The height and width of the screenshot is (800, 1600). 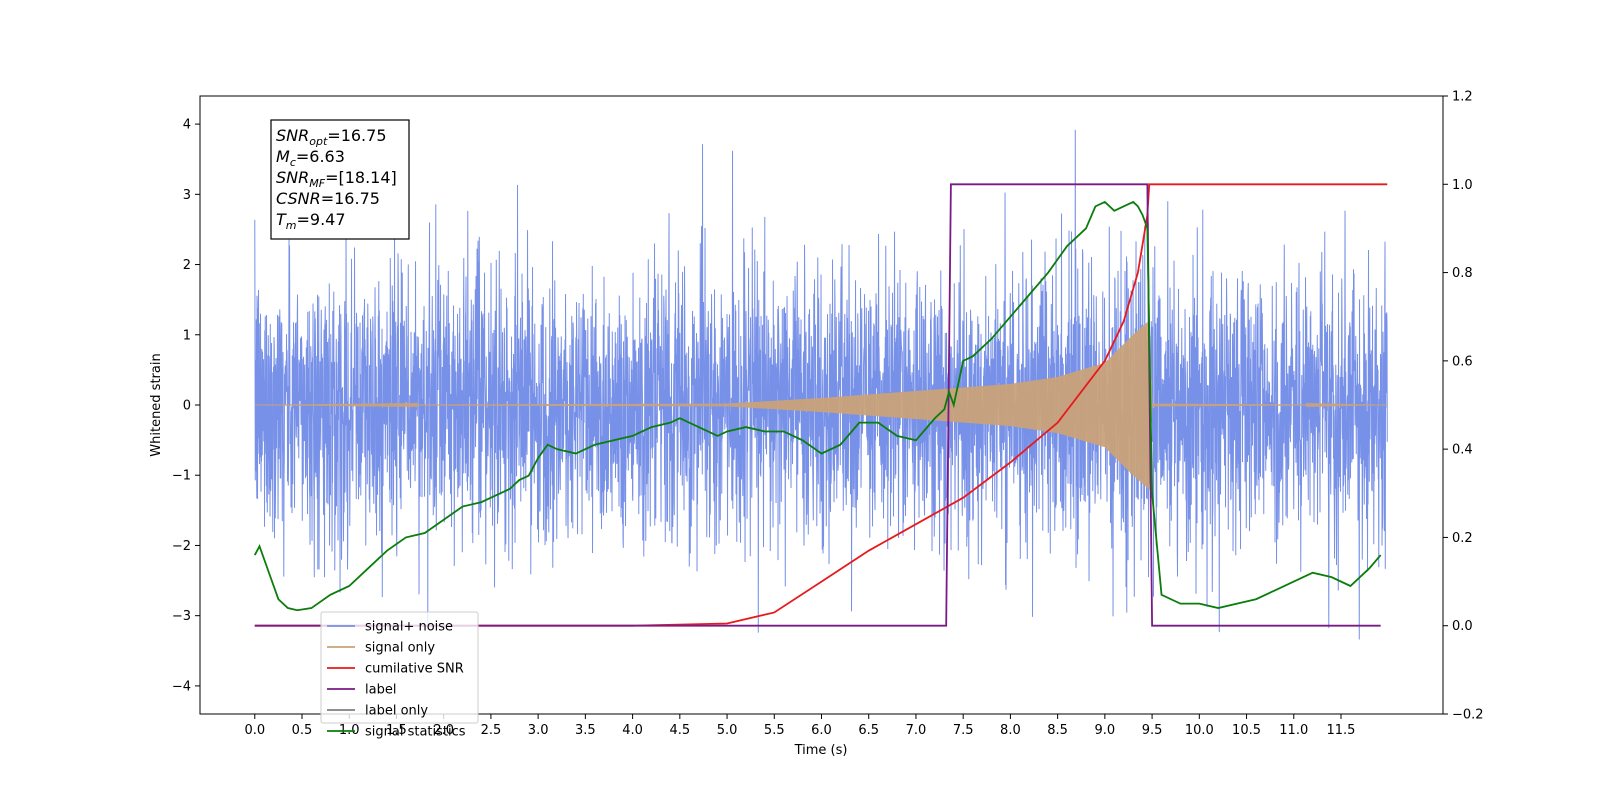 What do you see at coordinates (1199, 730) in the screenshot?
I see `x-tick-label: 10.0` at bounding box center [1199, 730].